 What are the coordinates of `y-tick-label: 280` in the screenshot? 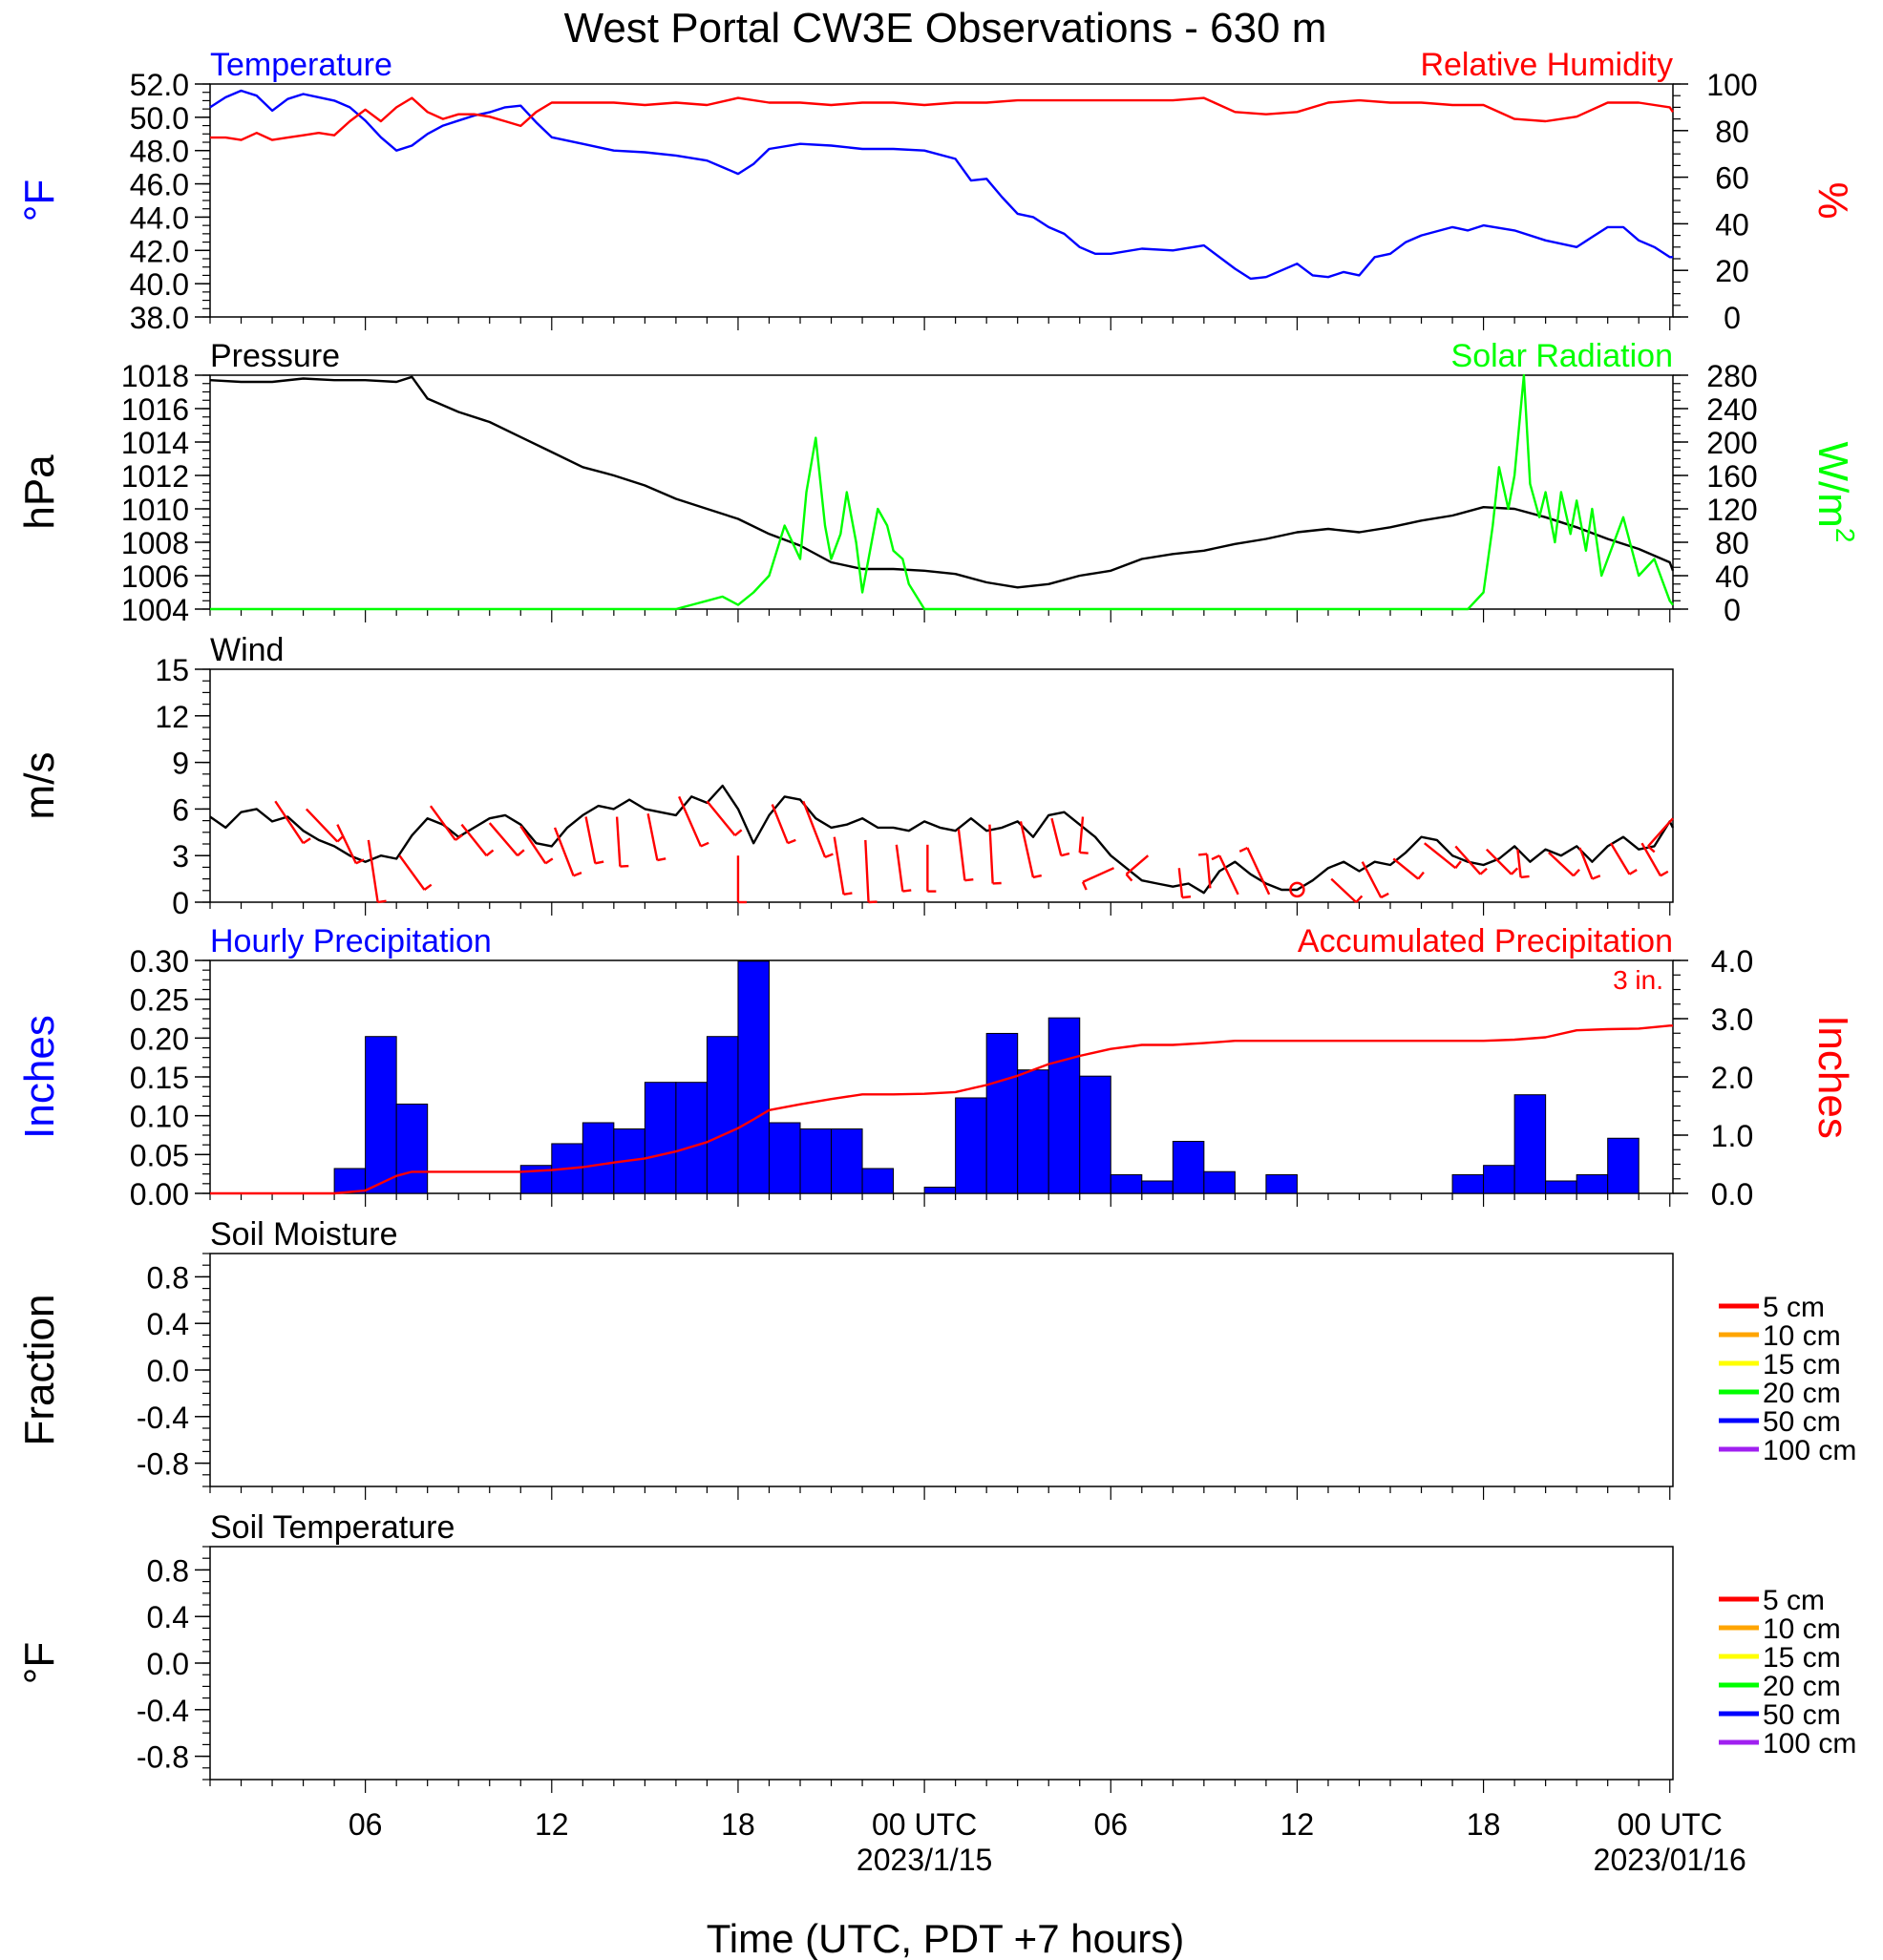 It's located at (1731, 376).